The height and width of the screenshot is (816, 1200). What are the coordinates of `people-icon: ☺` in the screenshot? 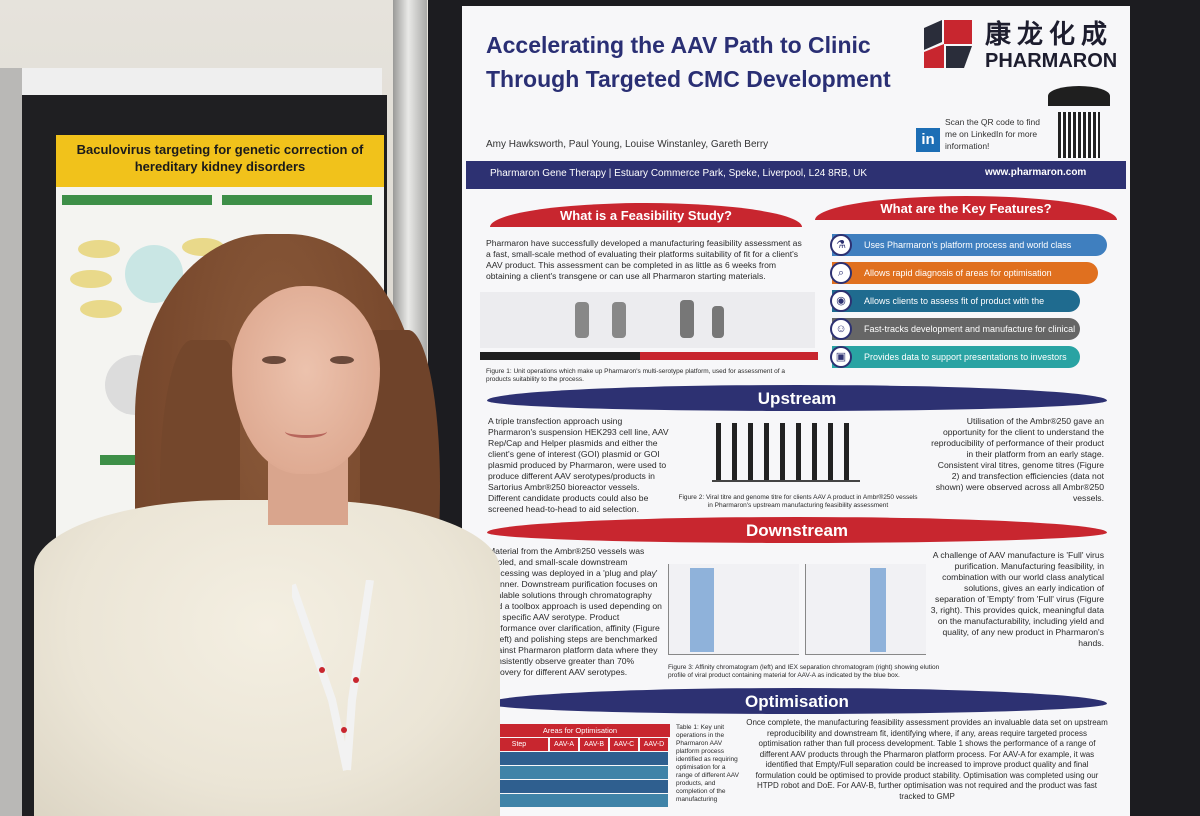 It's located at (841, 329).